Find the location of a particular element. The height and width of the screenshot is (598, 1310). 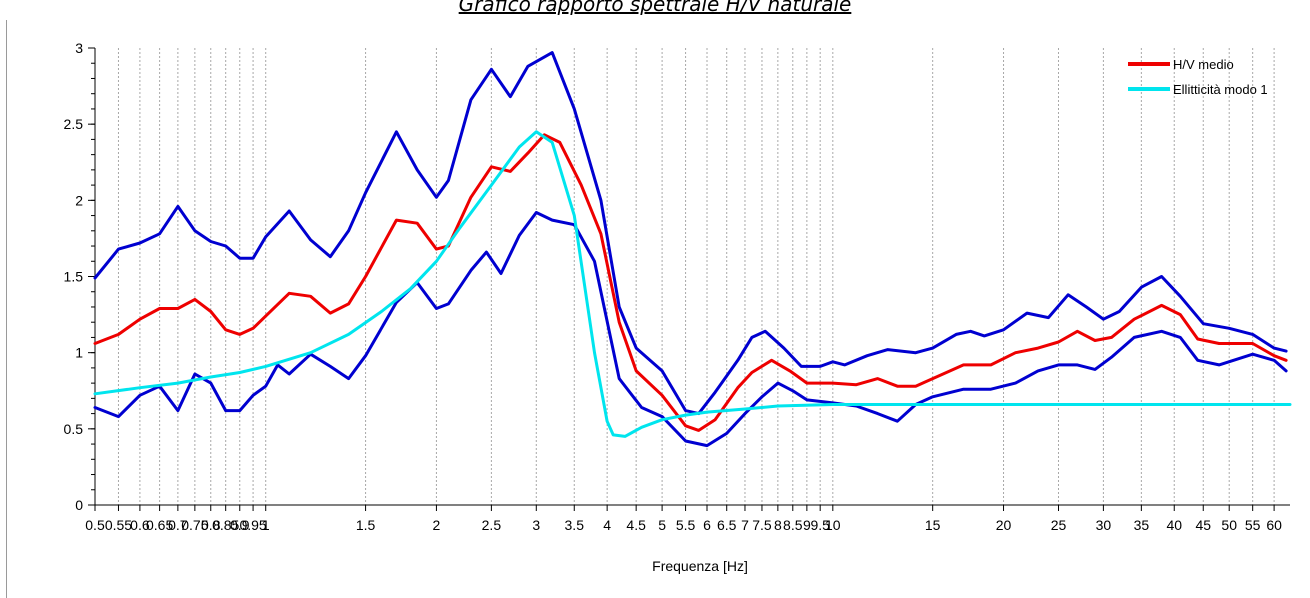

x-tick-label: 15 is located at coordinates (933, 525).